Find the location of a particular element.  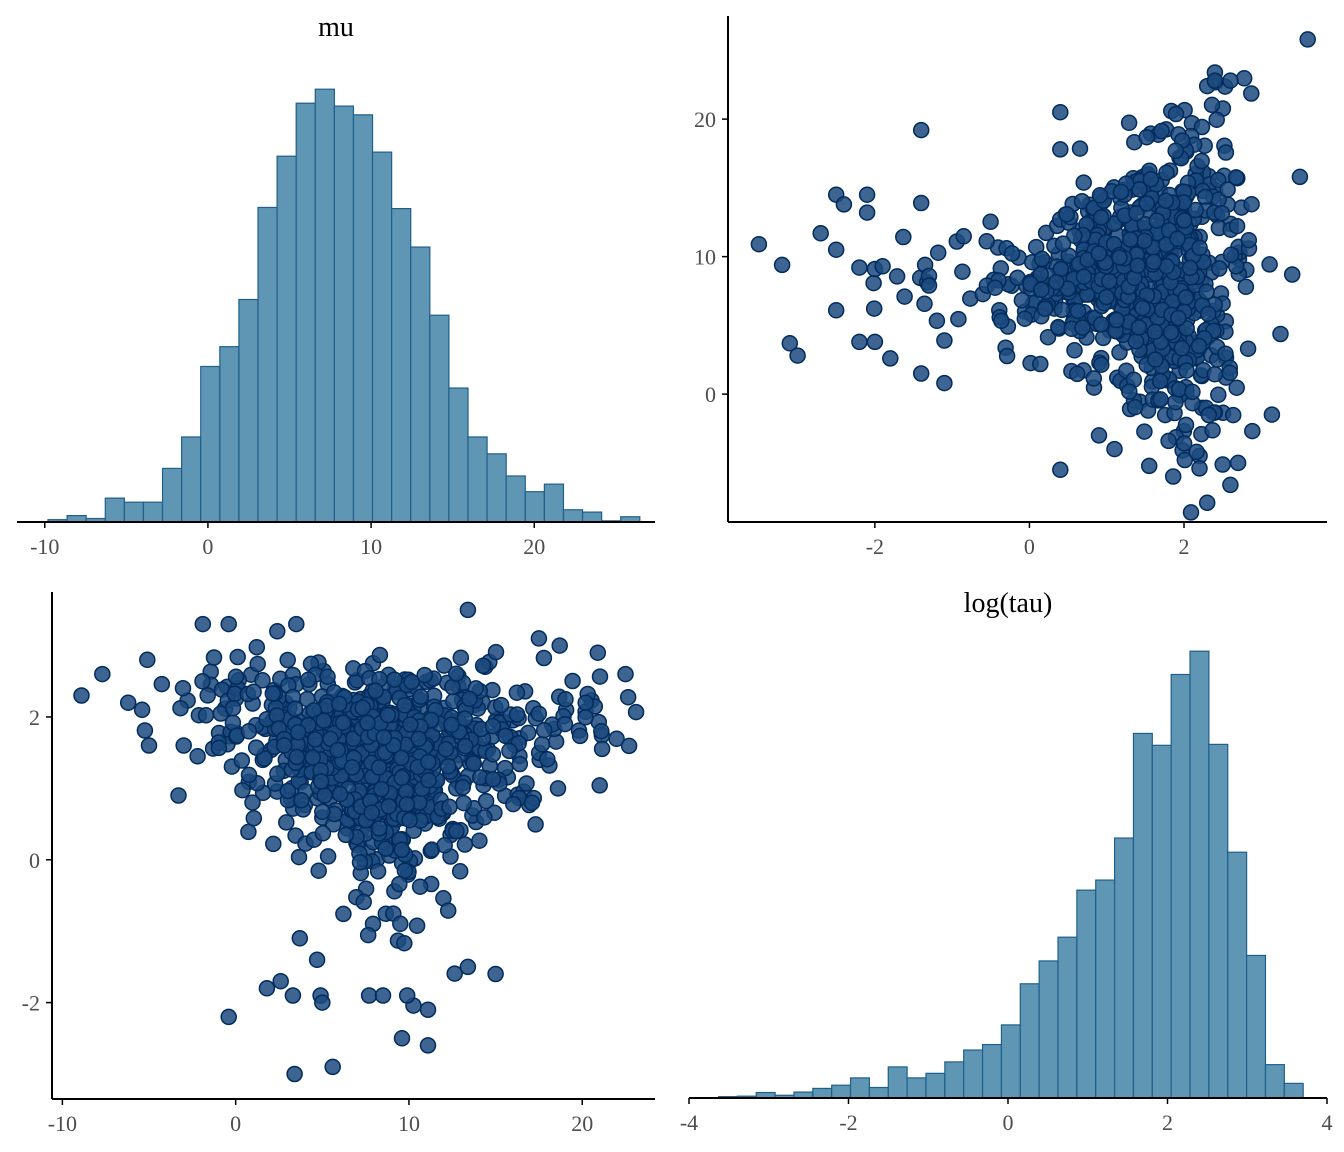

y-axis-ticks: -2 0 2 is located at coordinates (37, 860).